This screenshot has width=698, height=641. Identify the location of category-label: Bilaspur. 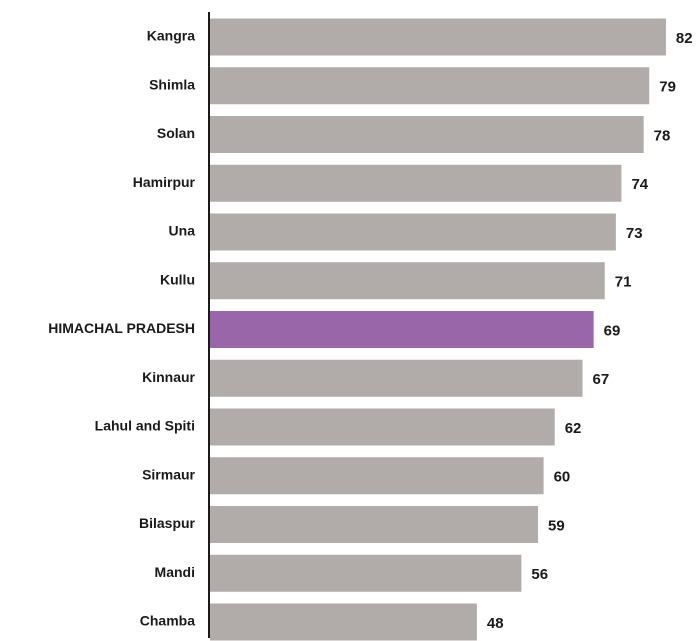
(167, 523).